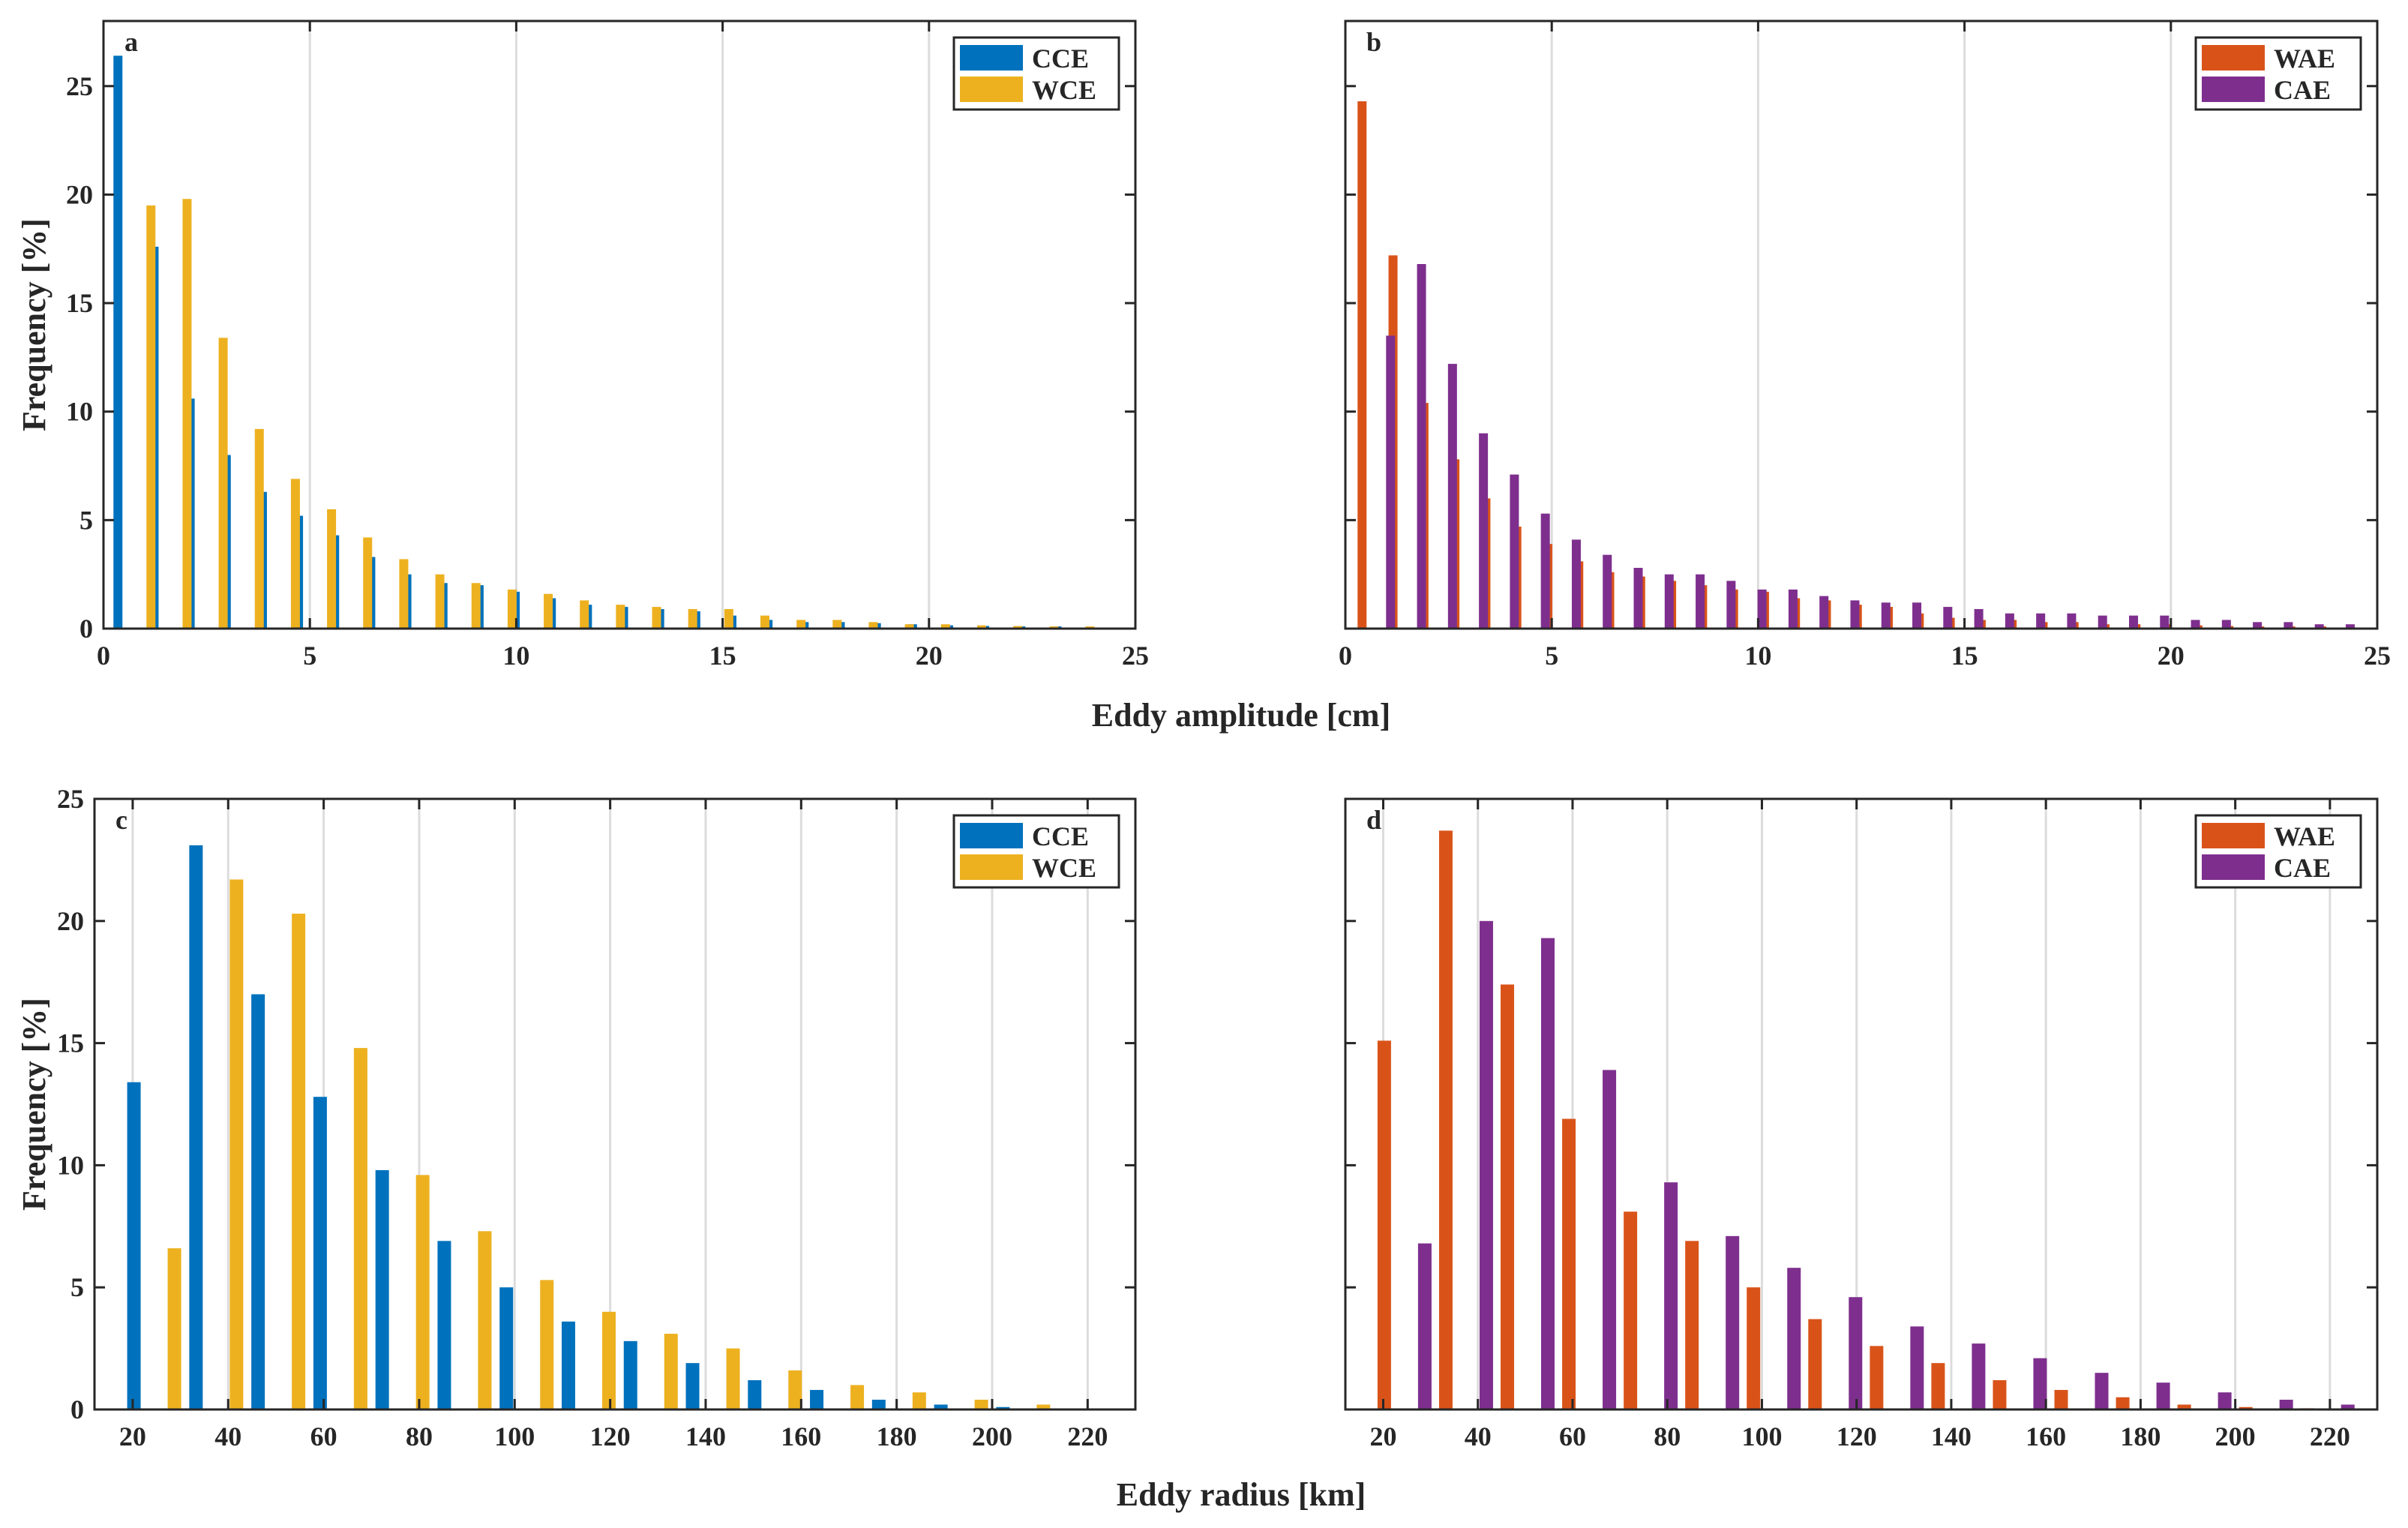 Image resolution: width=2408 pixels, height=1528 pixels. Describe the element at coordinates (2233, 835) in the screenshot. I see `legend-swatch-wae` at that location.